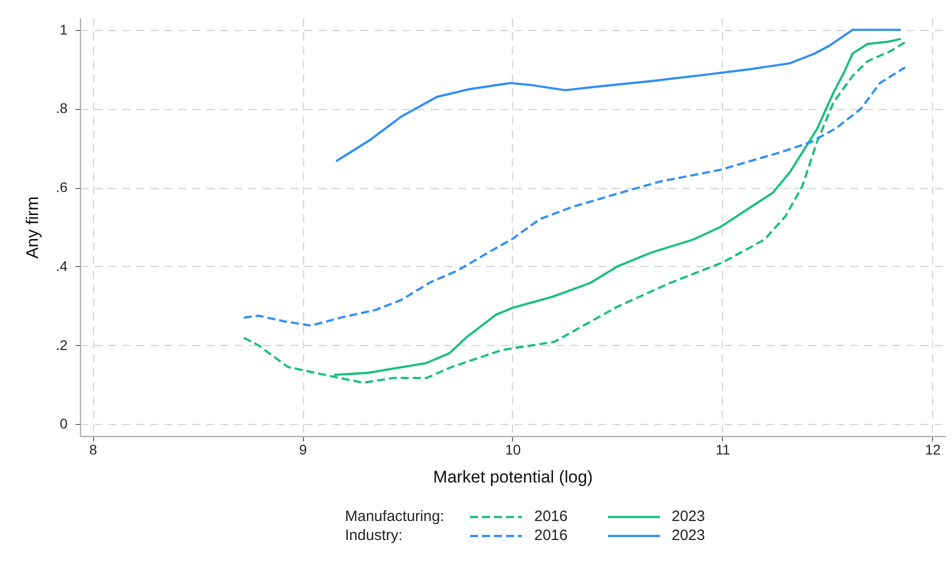  What do you see at coordinates (64, 29) in the screenshot?
I see `y-tick-label: 1` at bounding box center [64, 29].